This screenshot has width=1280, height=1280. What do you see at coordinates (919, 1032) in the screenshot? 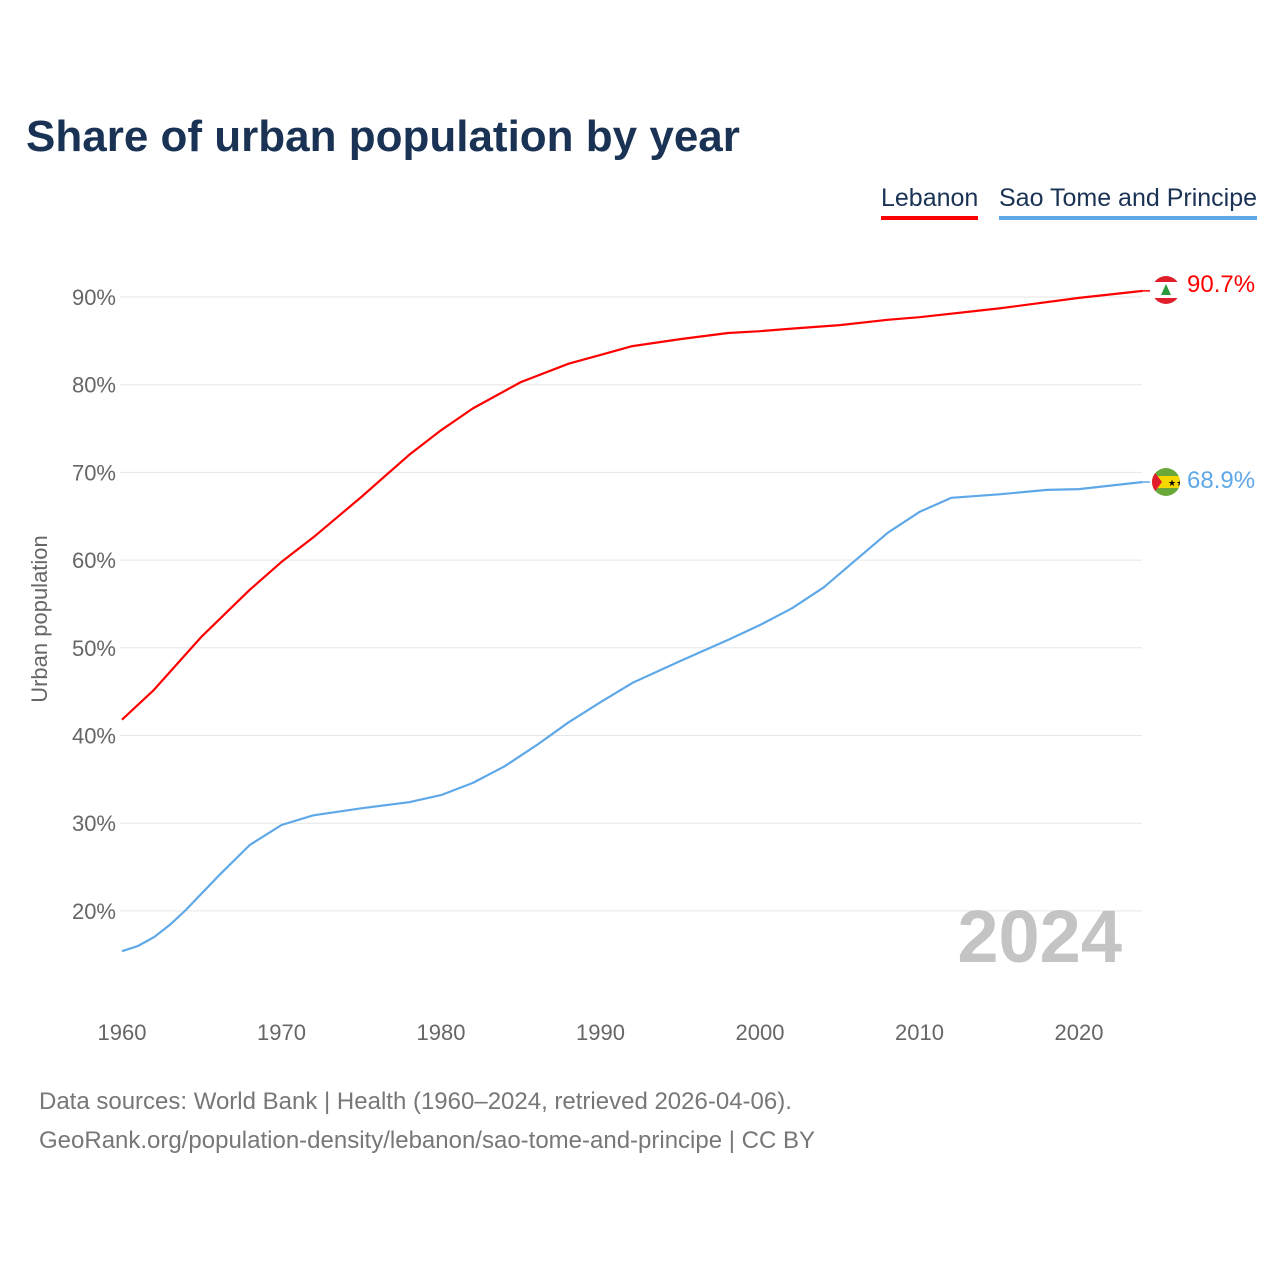
I see `x-tick-label: 2010` at bounding box center [919, 1032].